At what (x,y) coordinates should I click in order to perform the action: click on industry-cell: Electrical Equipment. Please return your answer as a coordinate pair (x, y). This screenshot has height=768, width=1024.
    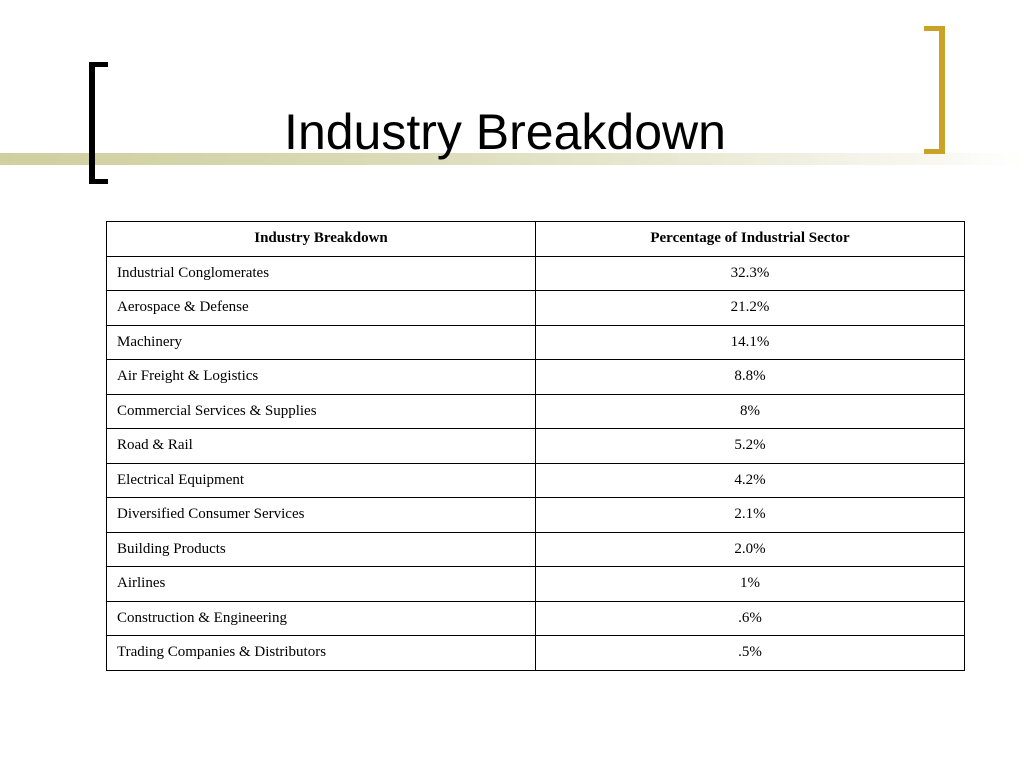
    Looking at the image, I should click on (321, 480).